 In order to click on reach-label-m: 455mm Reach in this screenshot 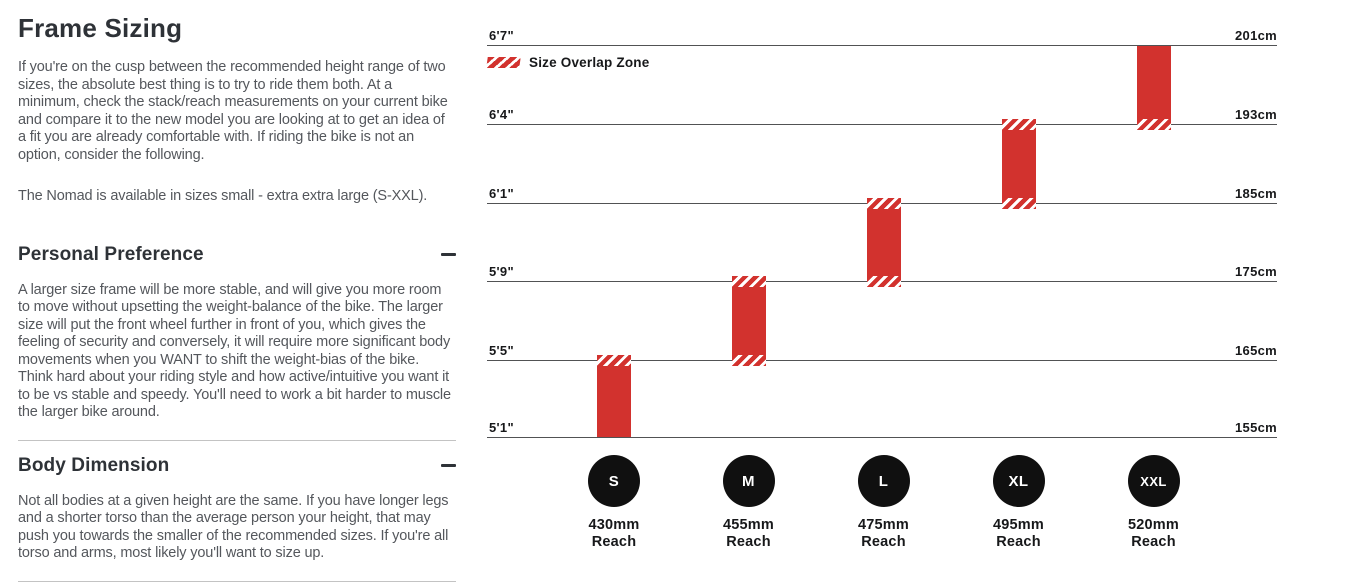, I will do `click(748, 533)`.